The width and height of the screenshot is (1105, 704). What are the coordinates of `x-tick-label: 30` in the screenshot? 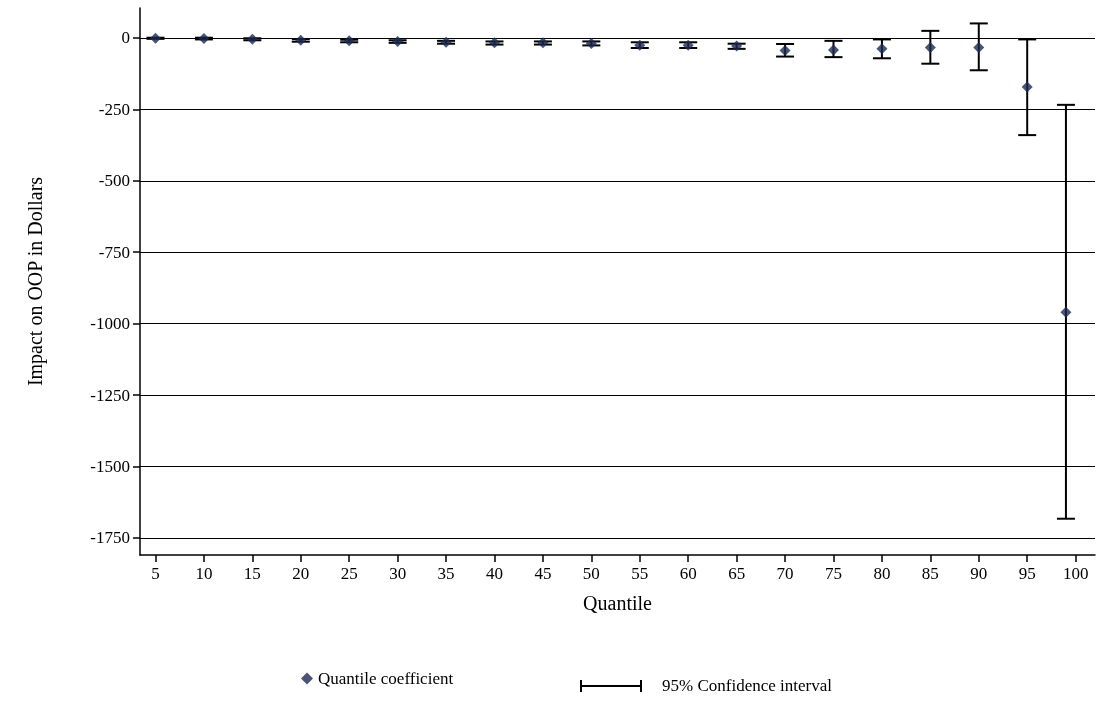 It's located at (398, 573).